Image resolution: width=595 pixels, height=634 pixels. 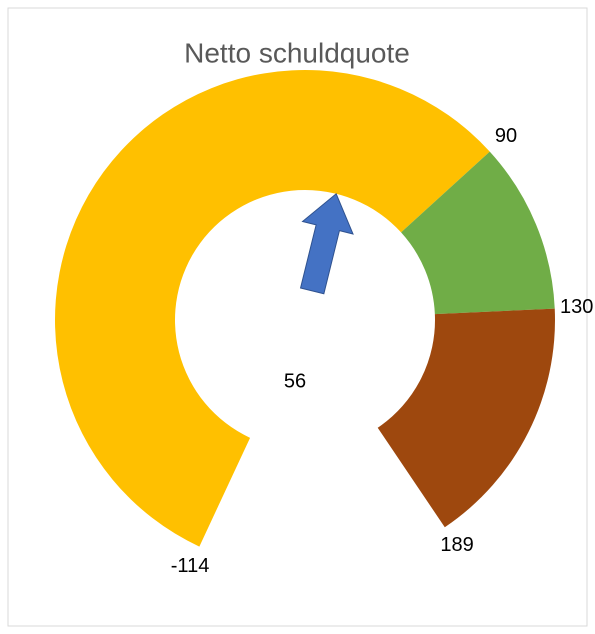 What do you see at coordinates (190, 566) in the screenshot?
I see `min-label: -114` at bounding box center [190, 566].